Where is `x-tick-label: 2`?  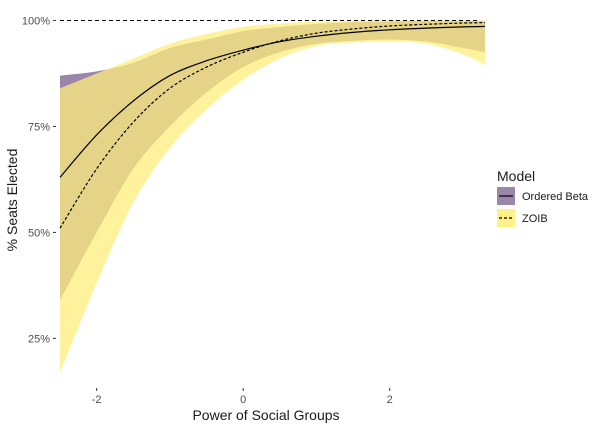
x-tick-label: 2 is located at coordinates (390, 400).